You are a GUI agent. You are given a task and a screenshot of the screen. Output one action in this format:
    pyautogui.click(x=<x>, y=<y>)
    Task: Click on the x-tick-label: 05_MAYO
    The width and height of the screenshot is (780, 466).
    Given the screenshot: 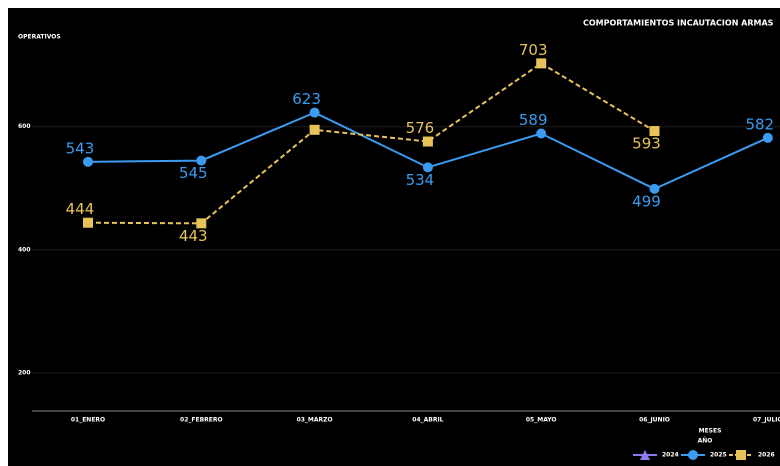 What is the action you would take?
    pyautogui.click(x=541, y=420)
    